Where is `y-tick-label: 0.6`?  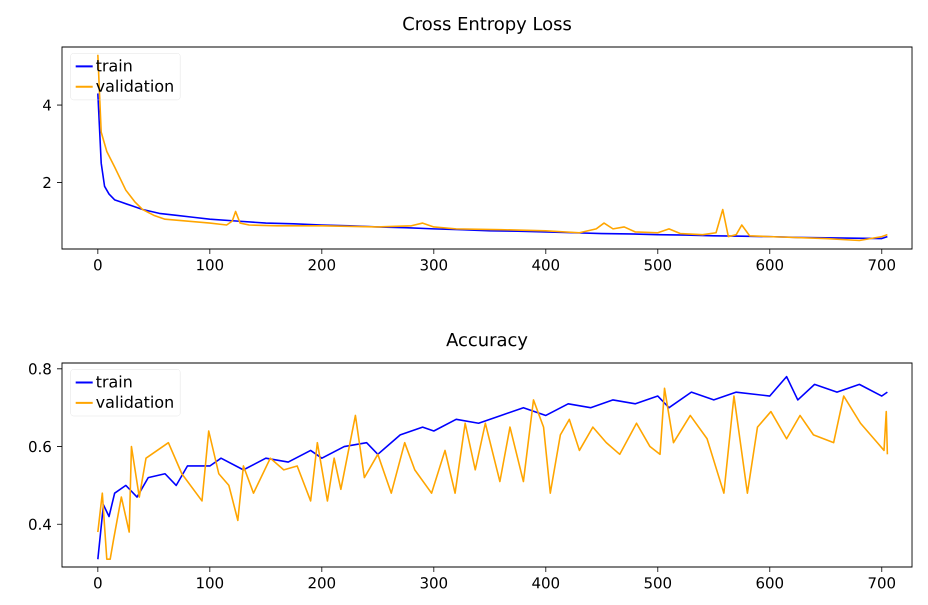 y-tick-label: 0.6 is located at coordinates (40, 446).